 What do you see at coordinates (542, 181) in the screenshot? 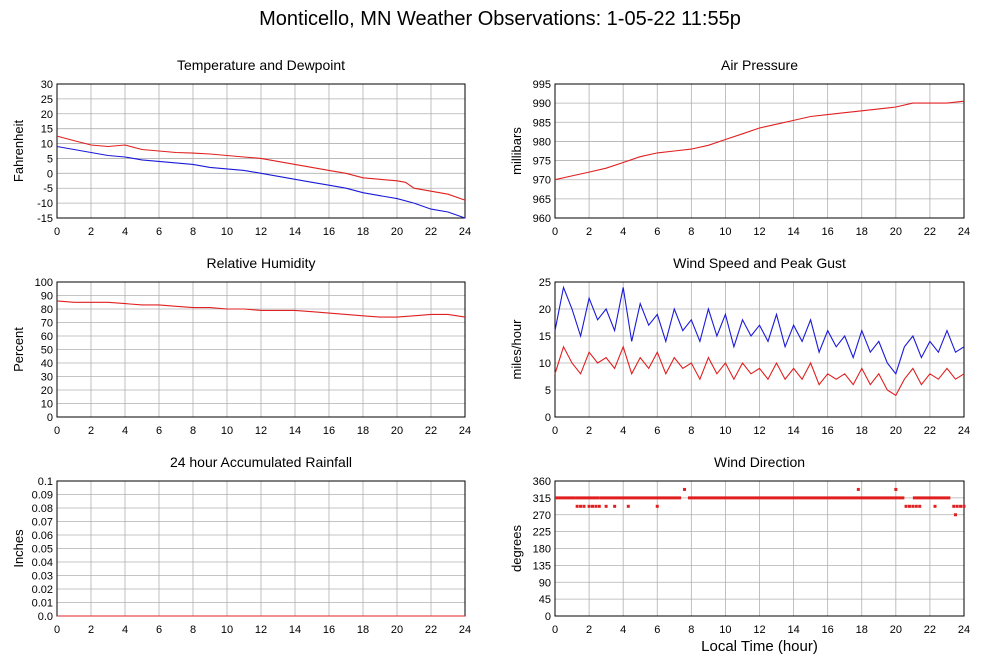
I see `pressure-ytick-label: 970` at bounding box center [542, 181].